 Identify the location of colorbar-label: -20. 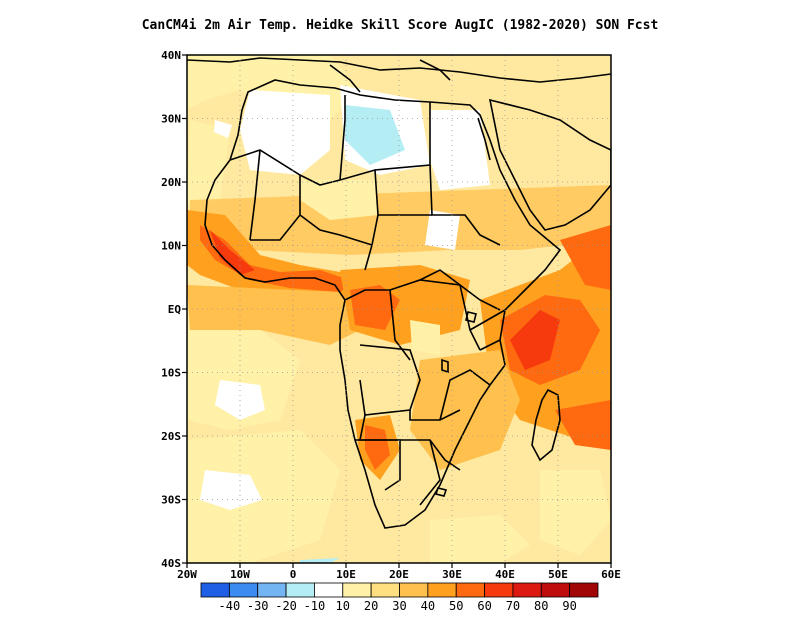
(286, 606).